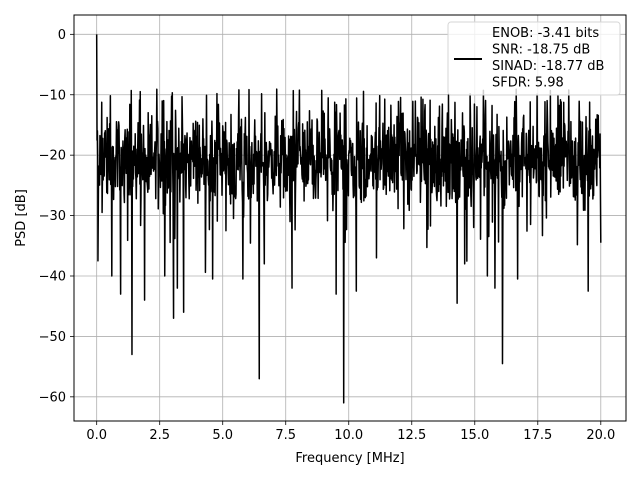 This screenshot has height=480, width=640. Describe the element at coordinates (528, 83) in the screenshot. I see `legend-entry-sfdr: SFDR: 5.98` at that location.